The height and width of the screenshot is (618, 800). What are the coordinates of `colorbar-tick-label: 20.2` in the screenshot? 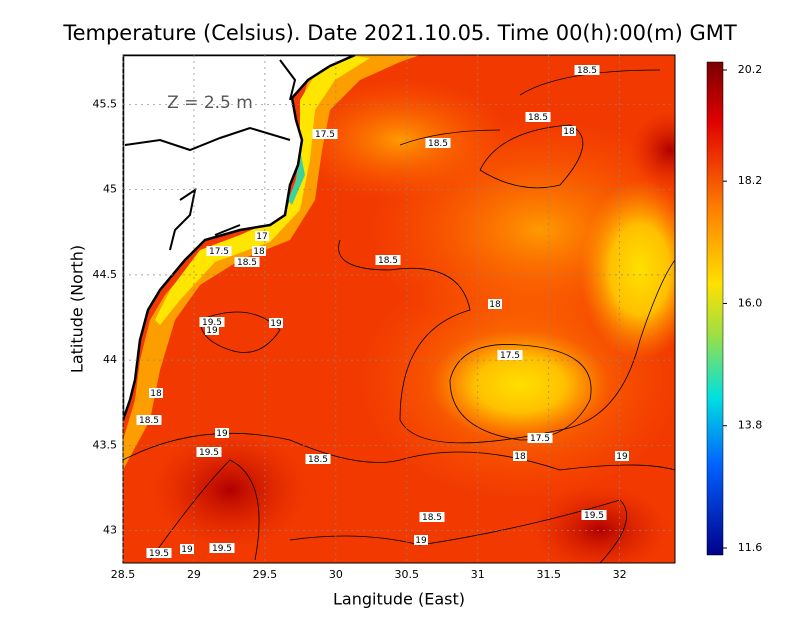 It's located at (750, 69).